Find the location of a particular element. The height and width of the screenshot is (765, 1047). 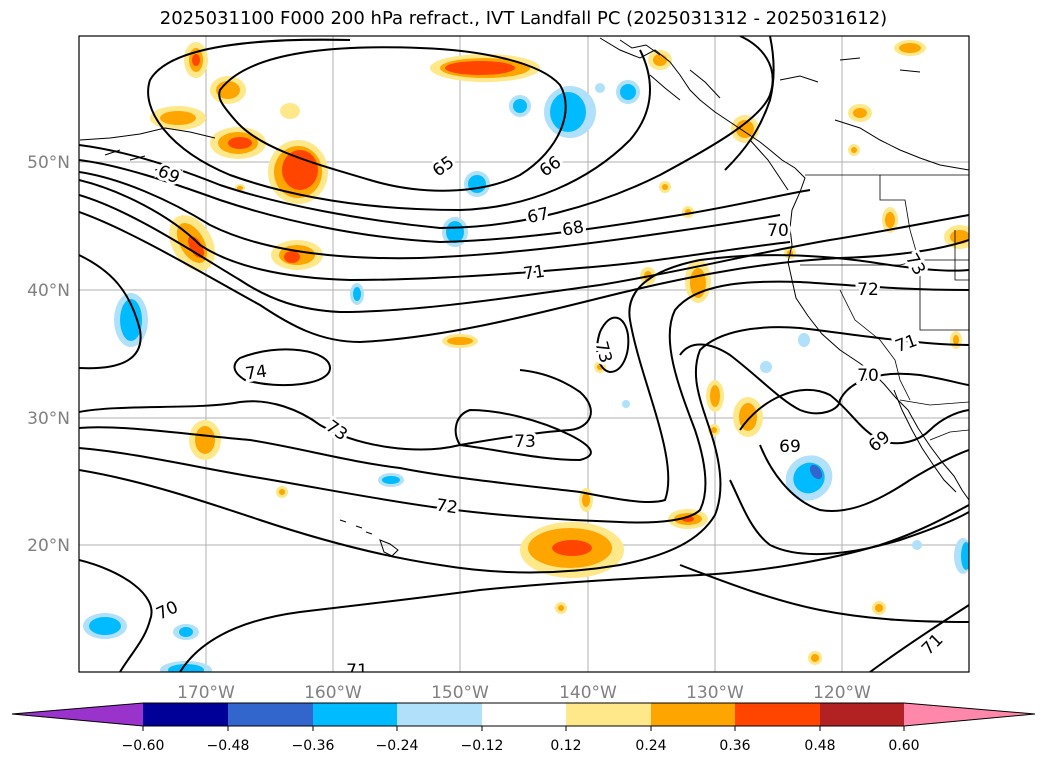

colorbar-tick-label: −0.48 is located at coordinates (228, 746).